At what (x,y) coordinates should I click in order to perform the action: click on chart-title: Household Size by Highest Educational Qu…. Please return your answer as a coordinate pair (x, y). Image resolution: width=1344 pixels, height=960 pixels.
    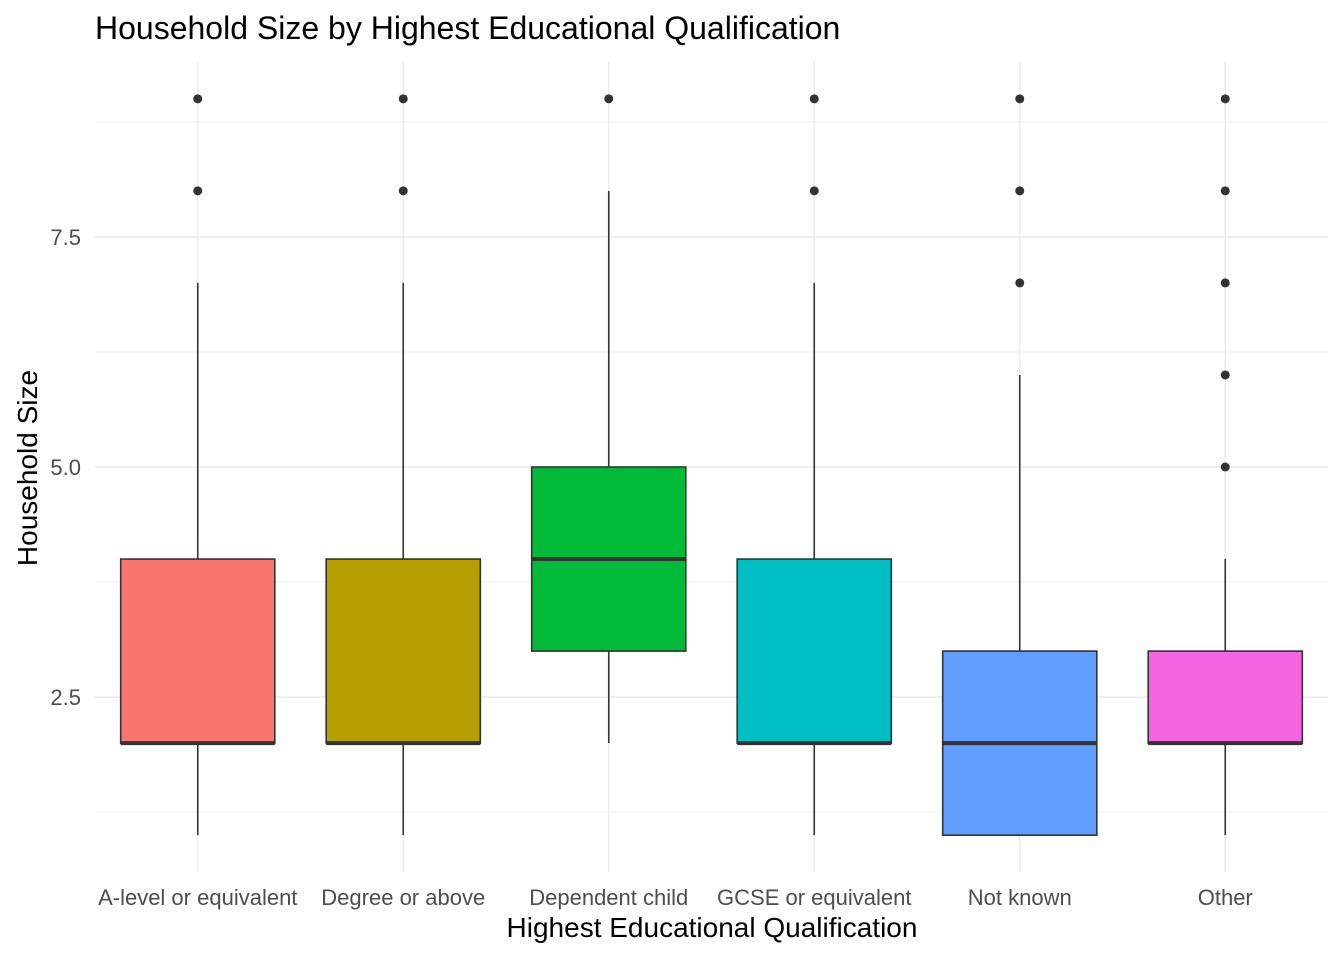
    Looking at the image, I should click on (468, 28).